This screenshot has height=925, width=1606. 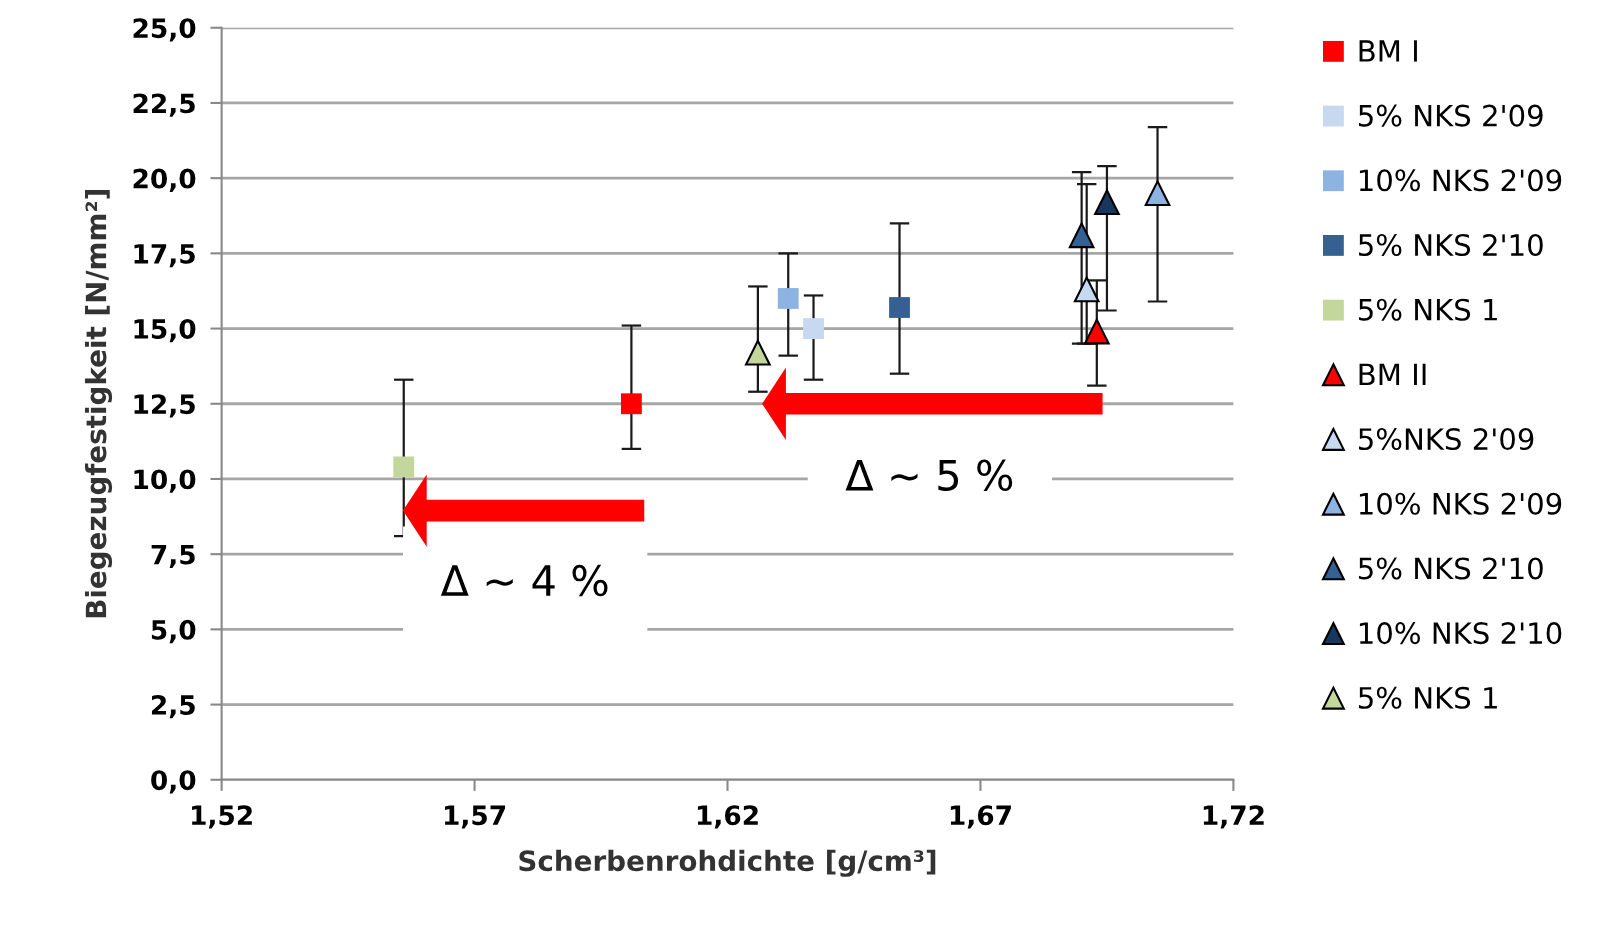 What do you see at coordinates (164, 105) in the screenshot?
I see `y-tick-label: 22,5` at bounding box center [164, 105].